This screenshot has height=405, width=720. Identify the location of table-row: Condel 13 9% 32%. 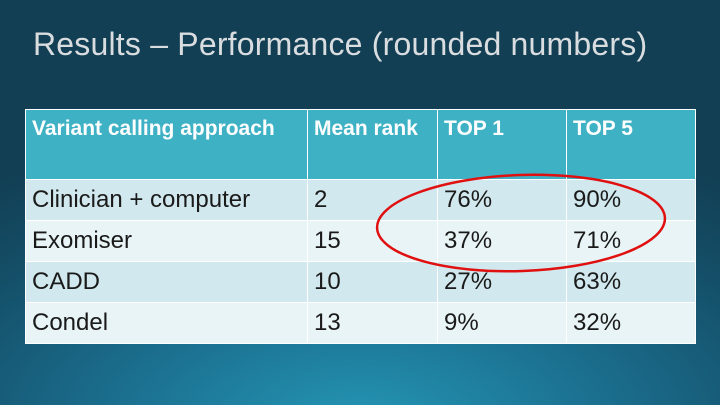
(360, 323).